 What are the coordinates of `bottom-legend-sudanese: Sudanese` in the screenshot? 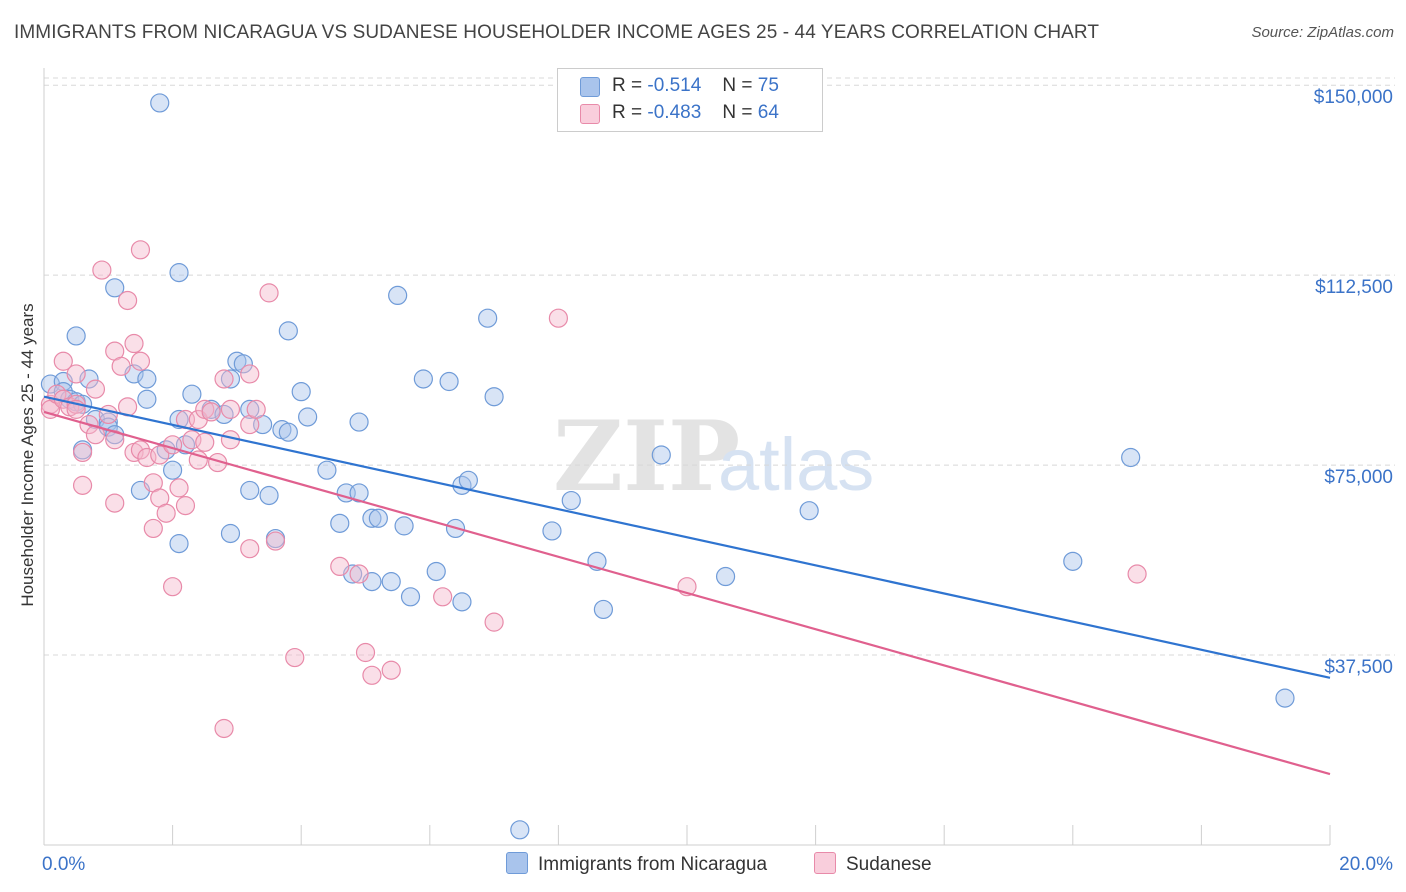 It's located at (873, 864).